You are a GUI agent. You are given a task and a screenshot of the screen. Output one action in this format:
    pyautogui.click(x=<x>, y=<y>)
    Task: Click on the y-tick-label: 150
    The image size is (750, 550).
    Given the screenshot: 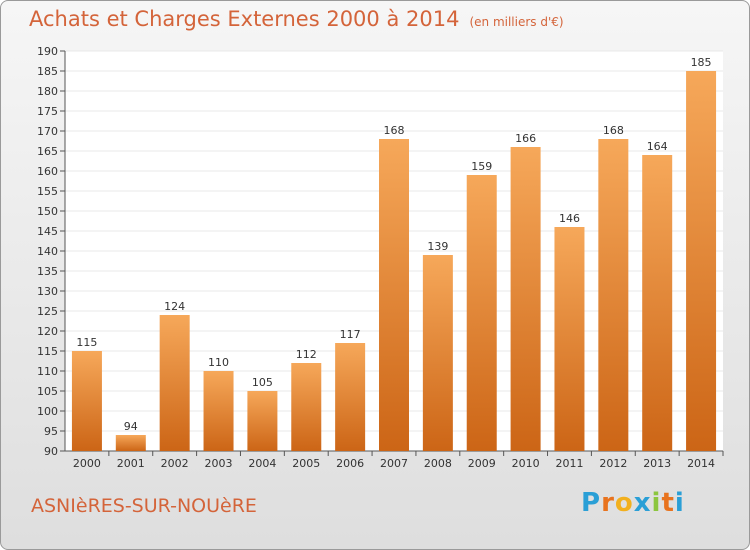 What is the action you would take?
    pyautogui.click(x=47, y=211)
    